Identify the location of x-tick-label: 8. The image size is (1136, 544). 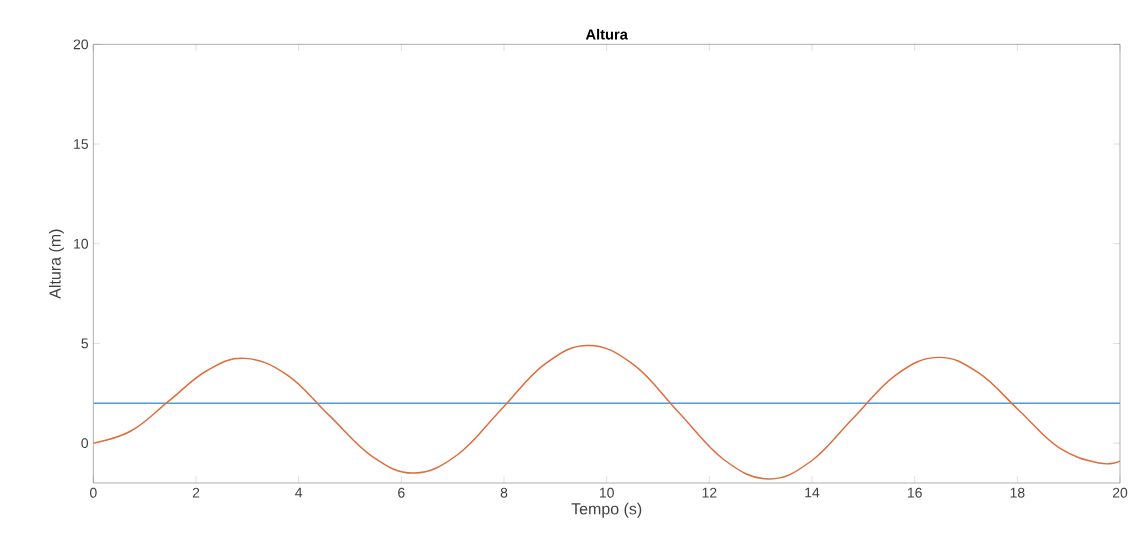
(504, 492).